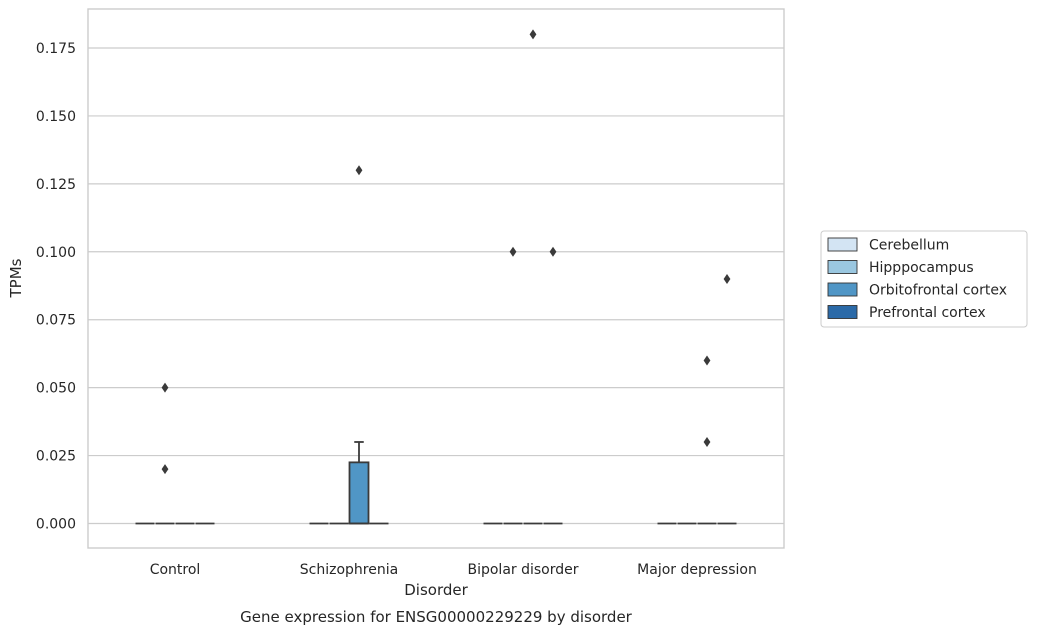  Describe the element at coordinates (938, 291) in the screenshot. I see `legend-label: Orbitofrontal cortex` at that location.